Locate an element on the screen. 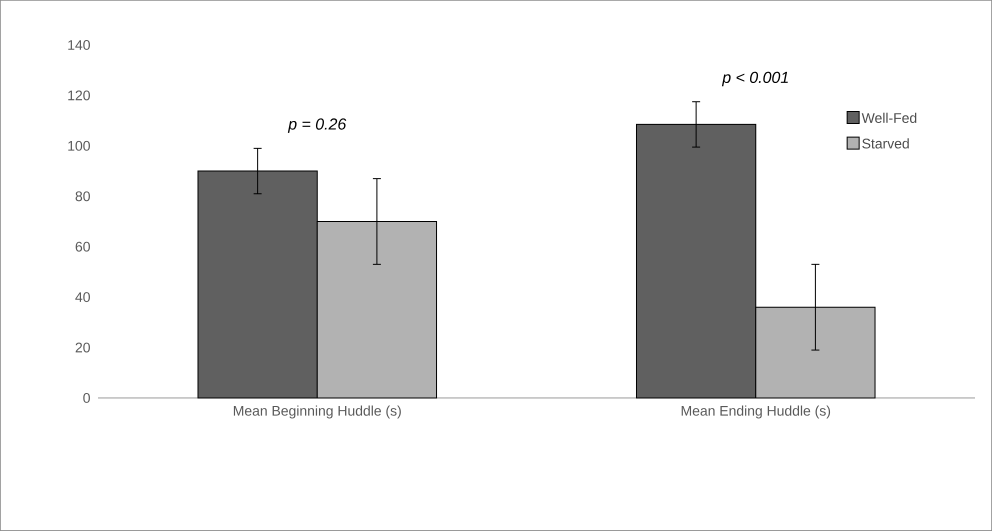  y-tick-label: 100 is located at coordinates (79, 145).